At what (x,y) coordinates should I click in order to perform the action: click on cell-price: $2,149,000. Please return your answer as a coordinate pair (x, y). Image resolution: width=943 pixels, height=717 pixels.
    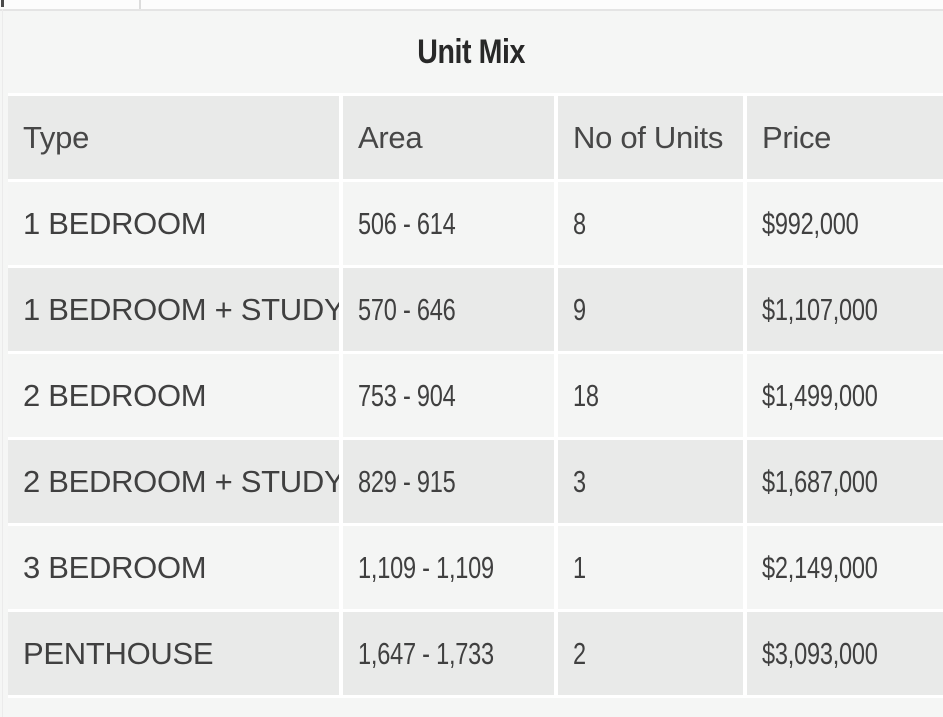
    Looking at the image, I should click on (845, 567).